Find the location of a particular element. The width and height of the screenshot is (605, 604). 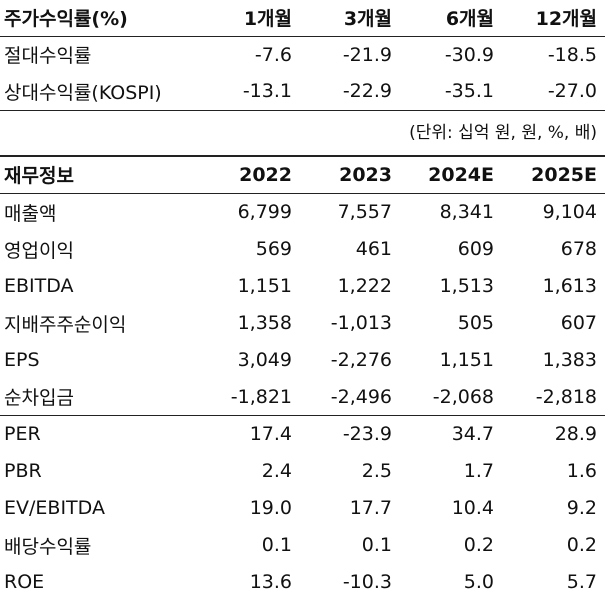

row-label: EBITDA is located at coordinates (39, 286).